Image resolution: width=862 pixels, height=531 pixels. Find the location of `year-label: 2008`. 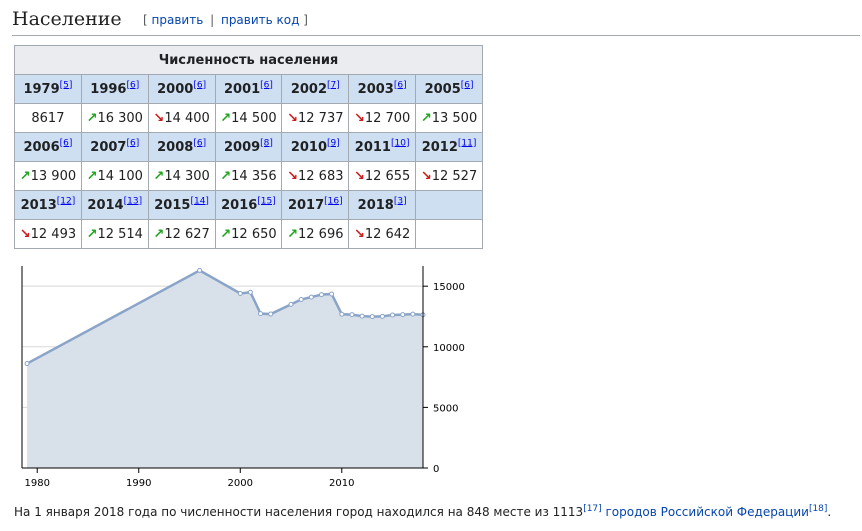

year-label: 2008 is located at coordinates (175, 147).